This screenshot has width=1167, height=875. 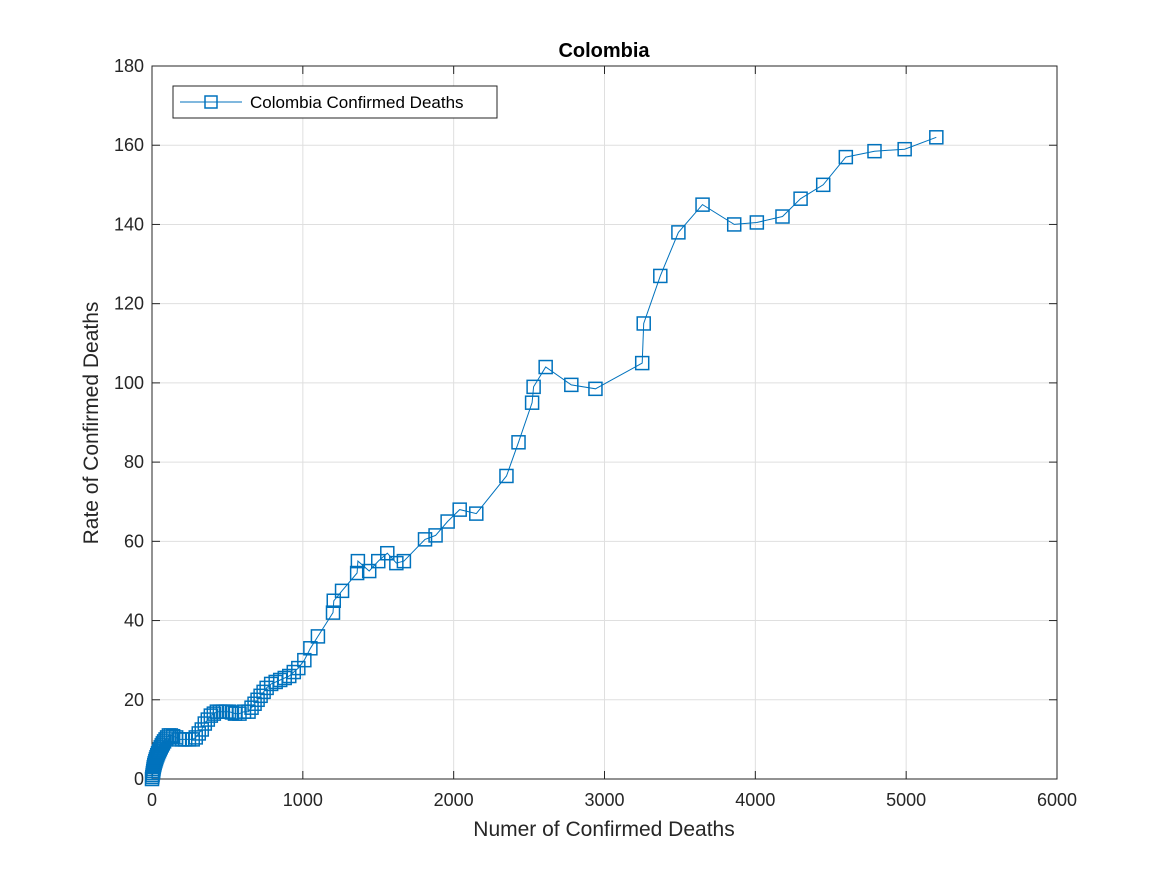 What do you see at coordinates (91, 423) in the screenshot?
I see `y-axis-label: Rate of Confirmed Deaths` at bounding box center [91, 423].